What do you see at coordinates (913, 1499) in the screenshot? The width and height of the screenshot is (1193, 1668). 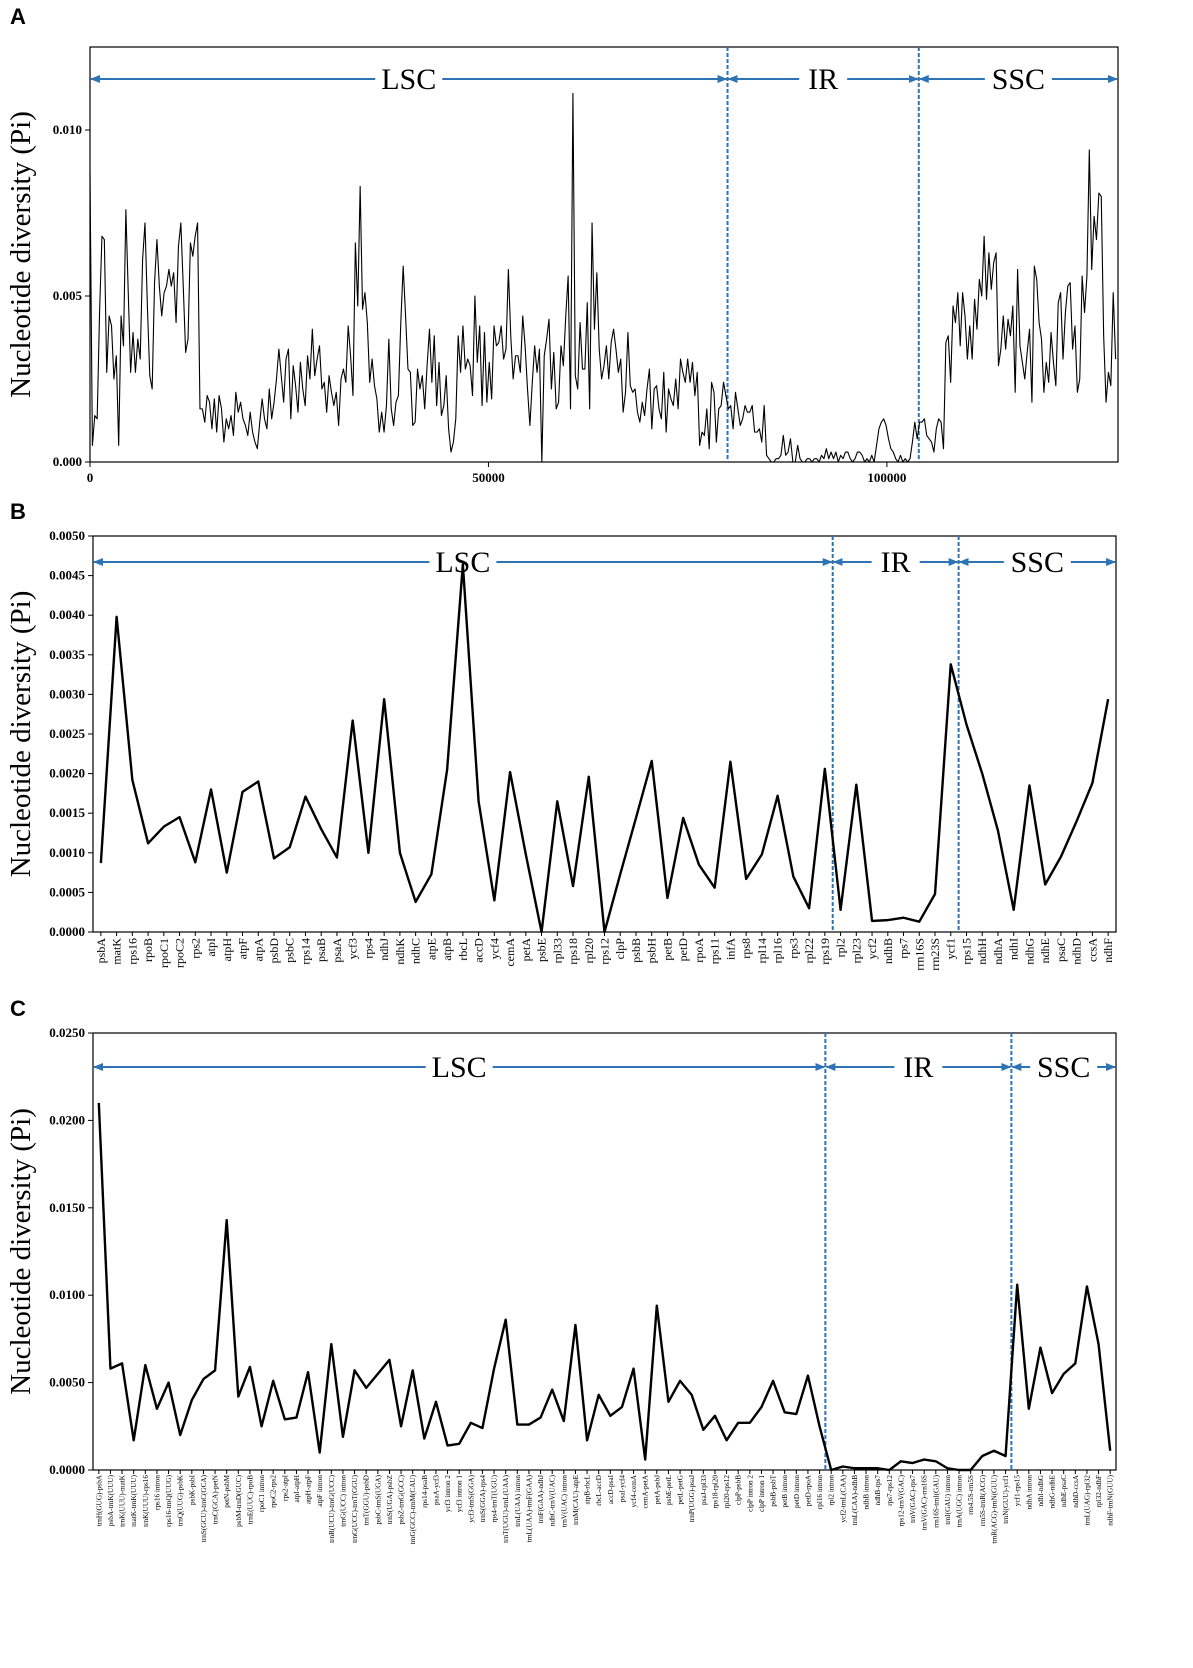 I see `category-label: trnV(GAC)-rps7` at bounding box center [913, 1499].